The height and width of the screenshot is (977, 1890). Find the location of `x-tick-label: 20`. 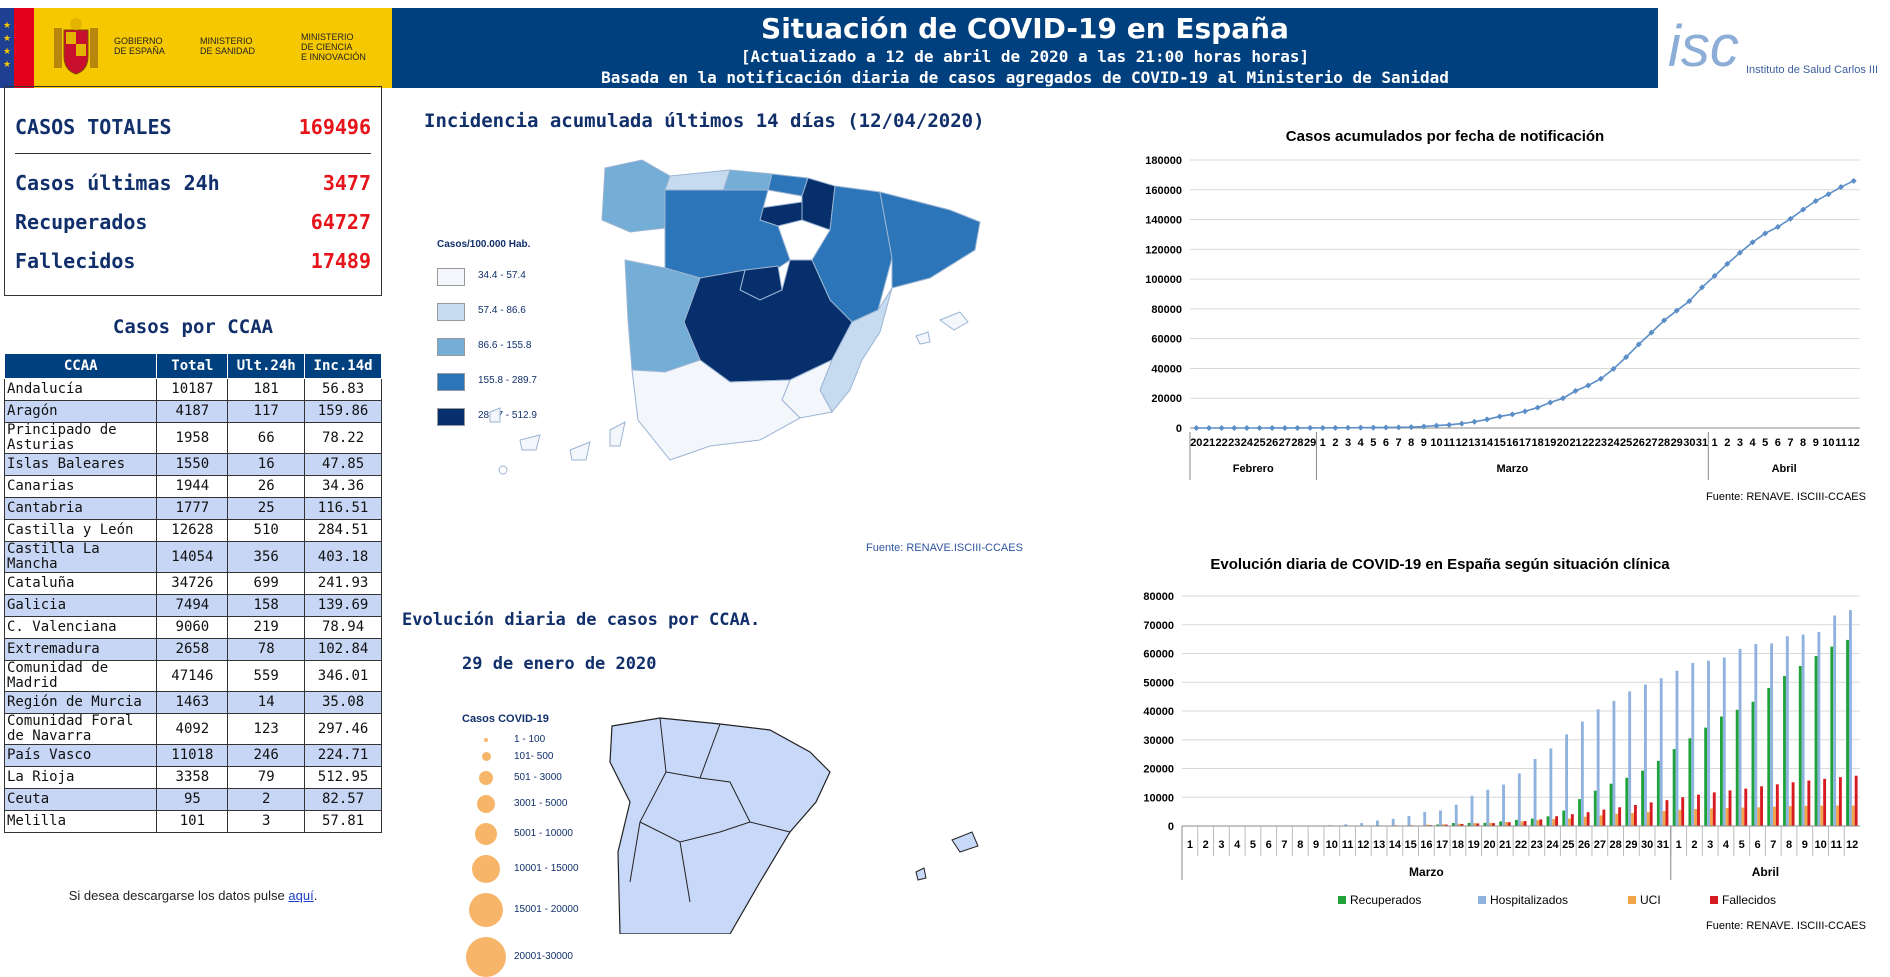

x-tick-label: 20 is located at coordinates (1489, 845).